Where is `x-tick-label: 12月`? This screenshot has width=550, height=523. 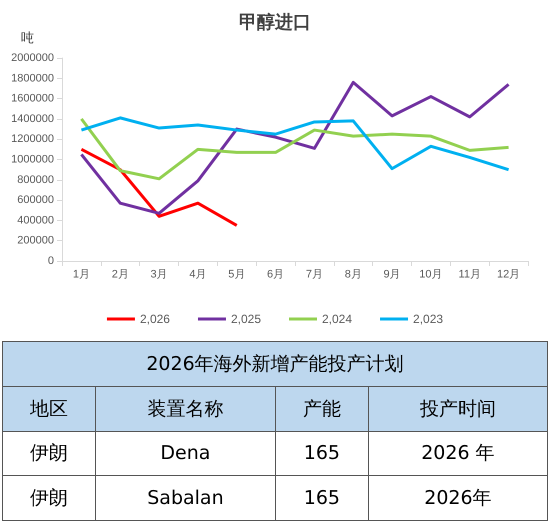 x-tick-label: 12月 is located at coordinates (508, 274).